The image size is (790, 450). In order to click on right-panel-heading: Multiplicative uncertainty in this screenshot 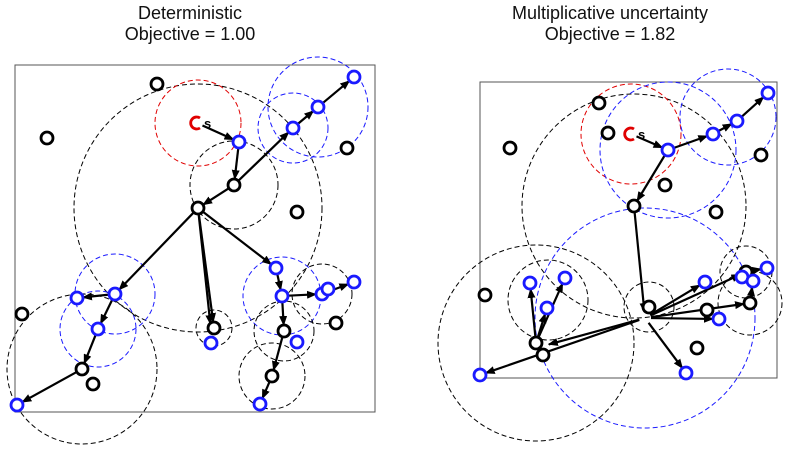, I will do `click(610, 13)`.